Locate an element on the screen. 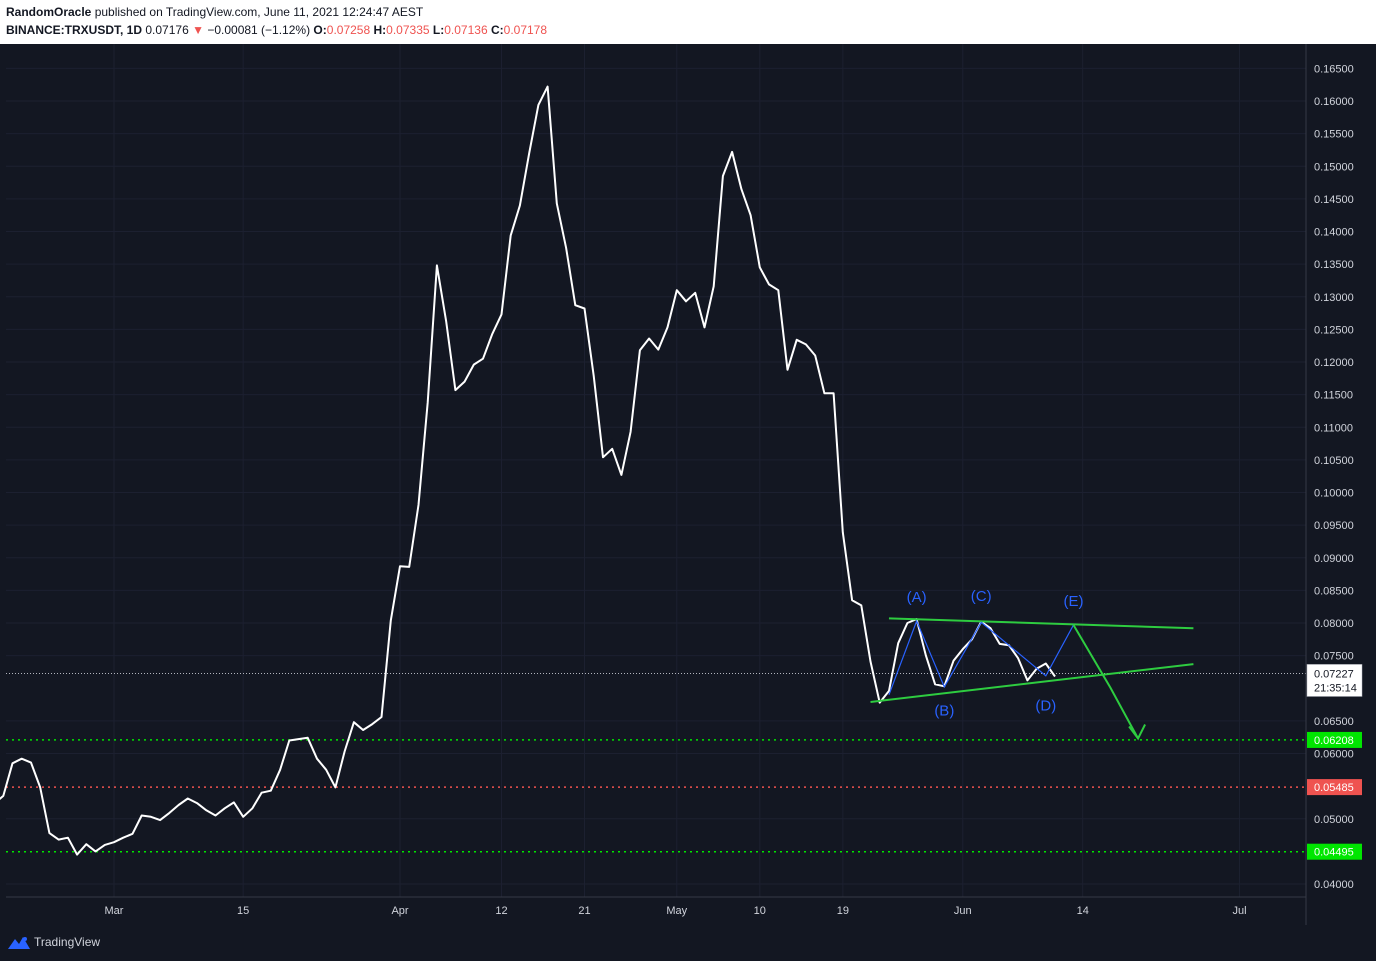 The image size is (1376, 961). low-label: L: is located at coordinates (438, 30).